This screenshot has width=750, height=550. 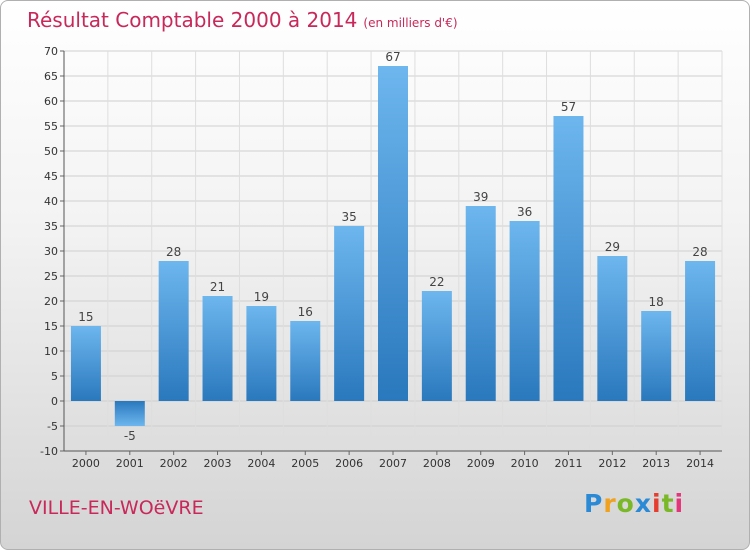 I want to click on data-label-2010: 36, so click(x=524, y=212).